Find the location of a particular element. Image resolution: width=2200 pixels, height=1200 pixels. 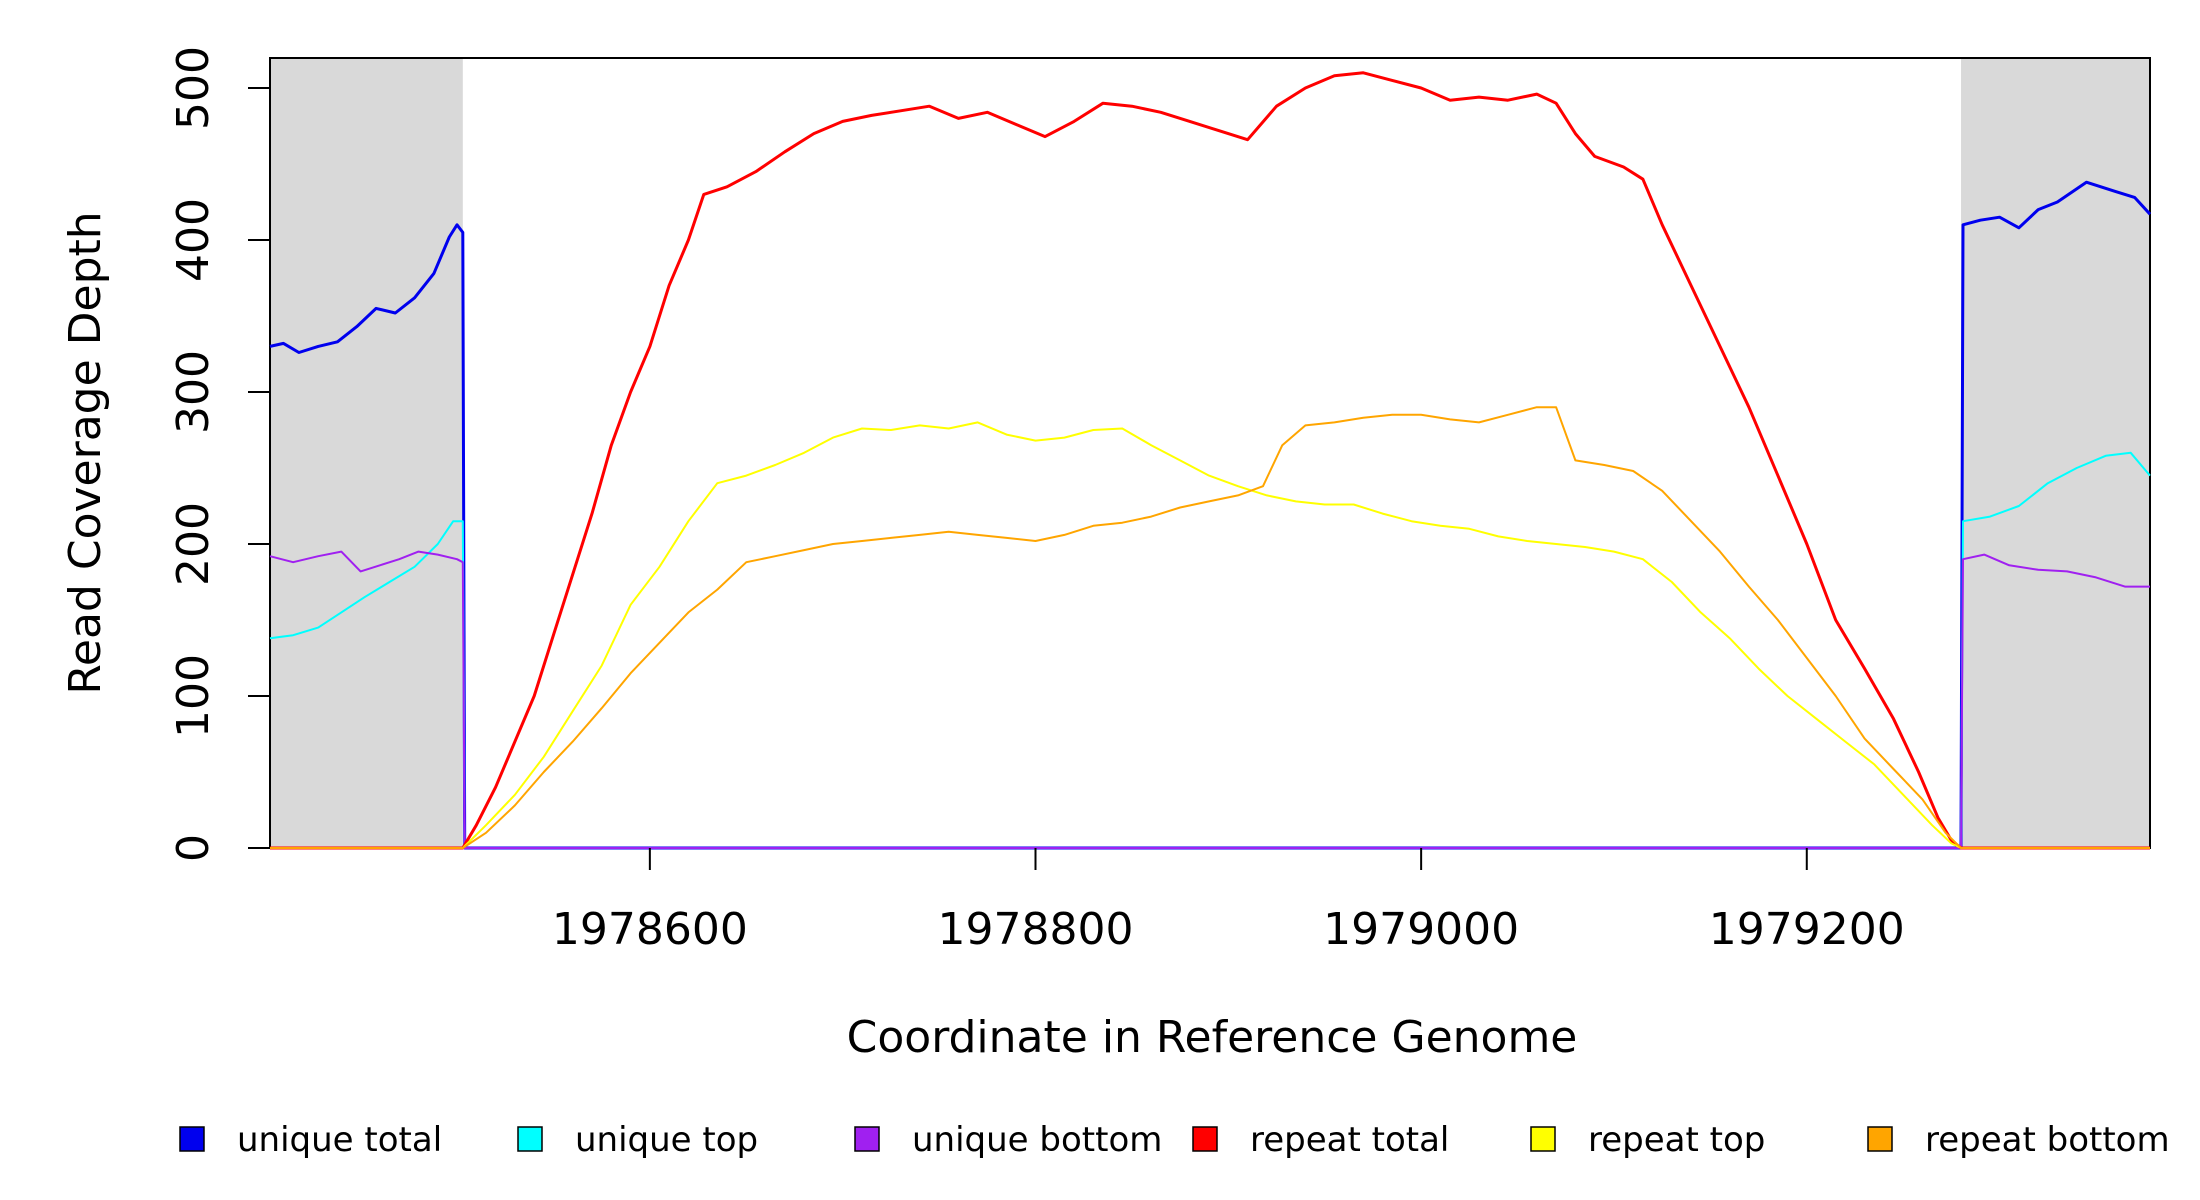

legend-label-repeat-bottom: repeat bottom is located at coordinates (2047, 1140).